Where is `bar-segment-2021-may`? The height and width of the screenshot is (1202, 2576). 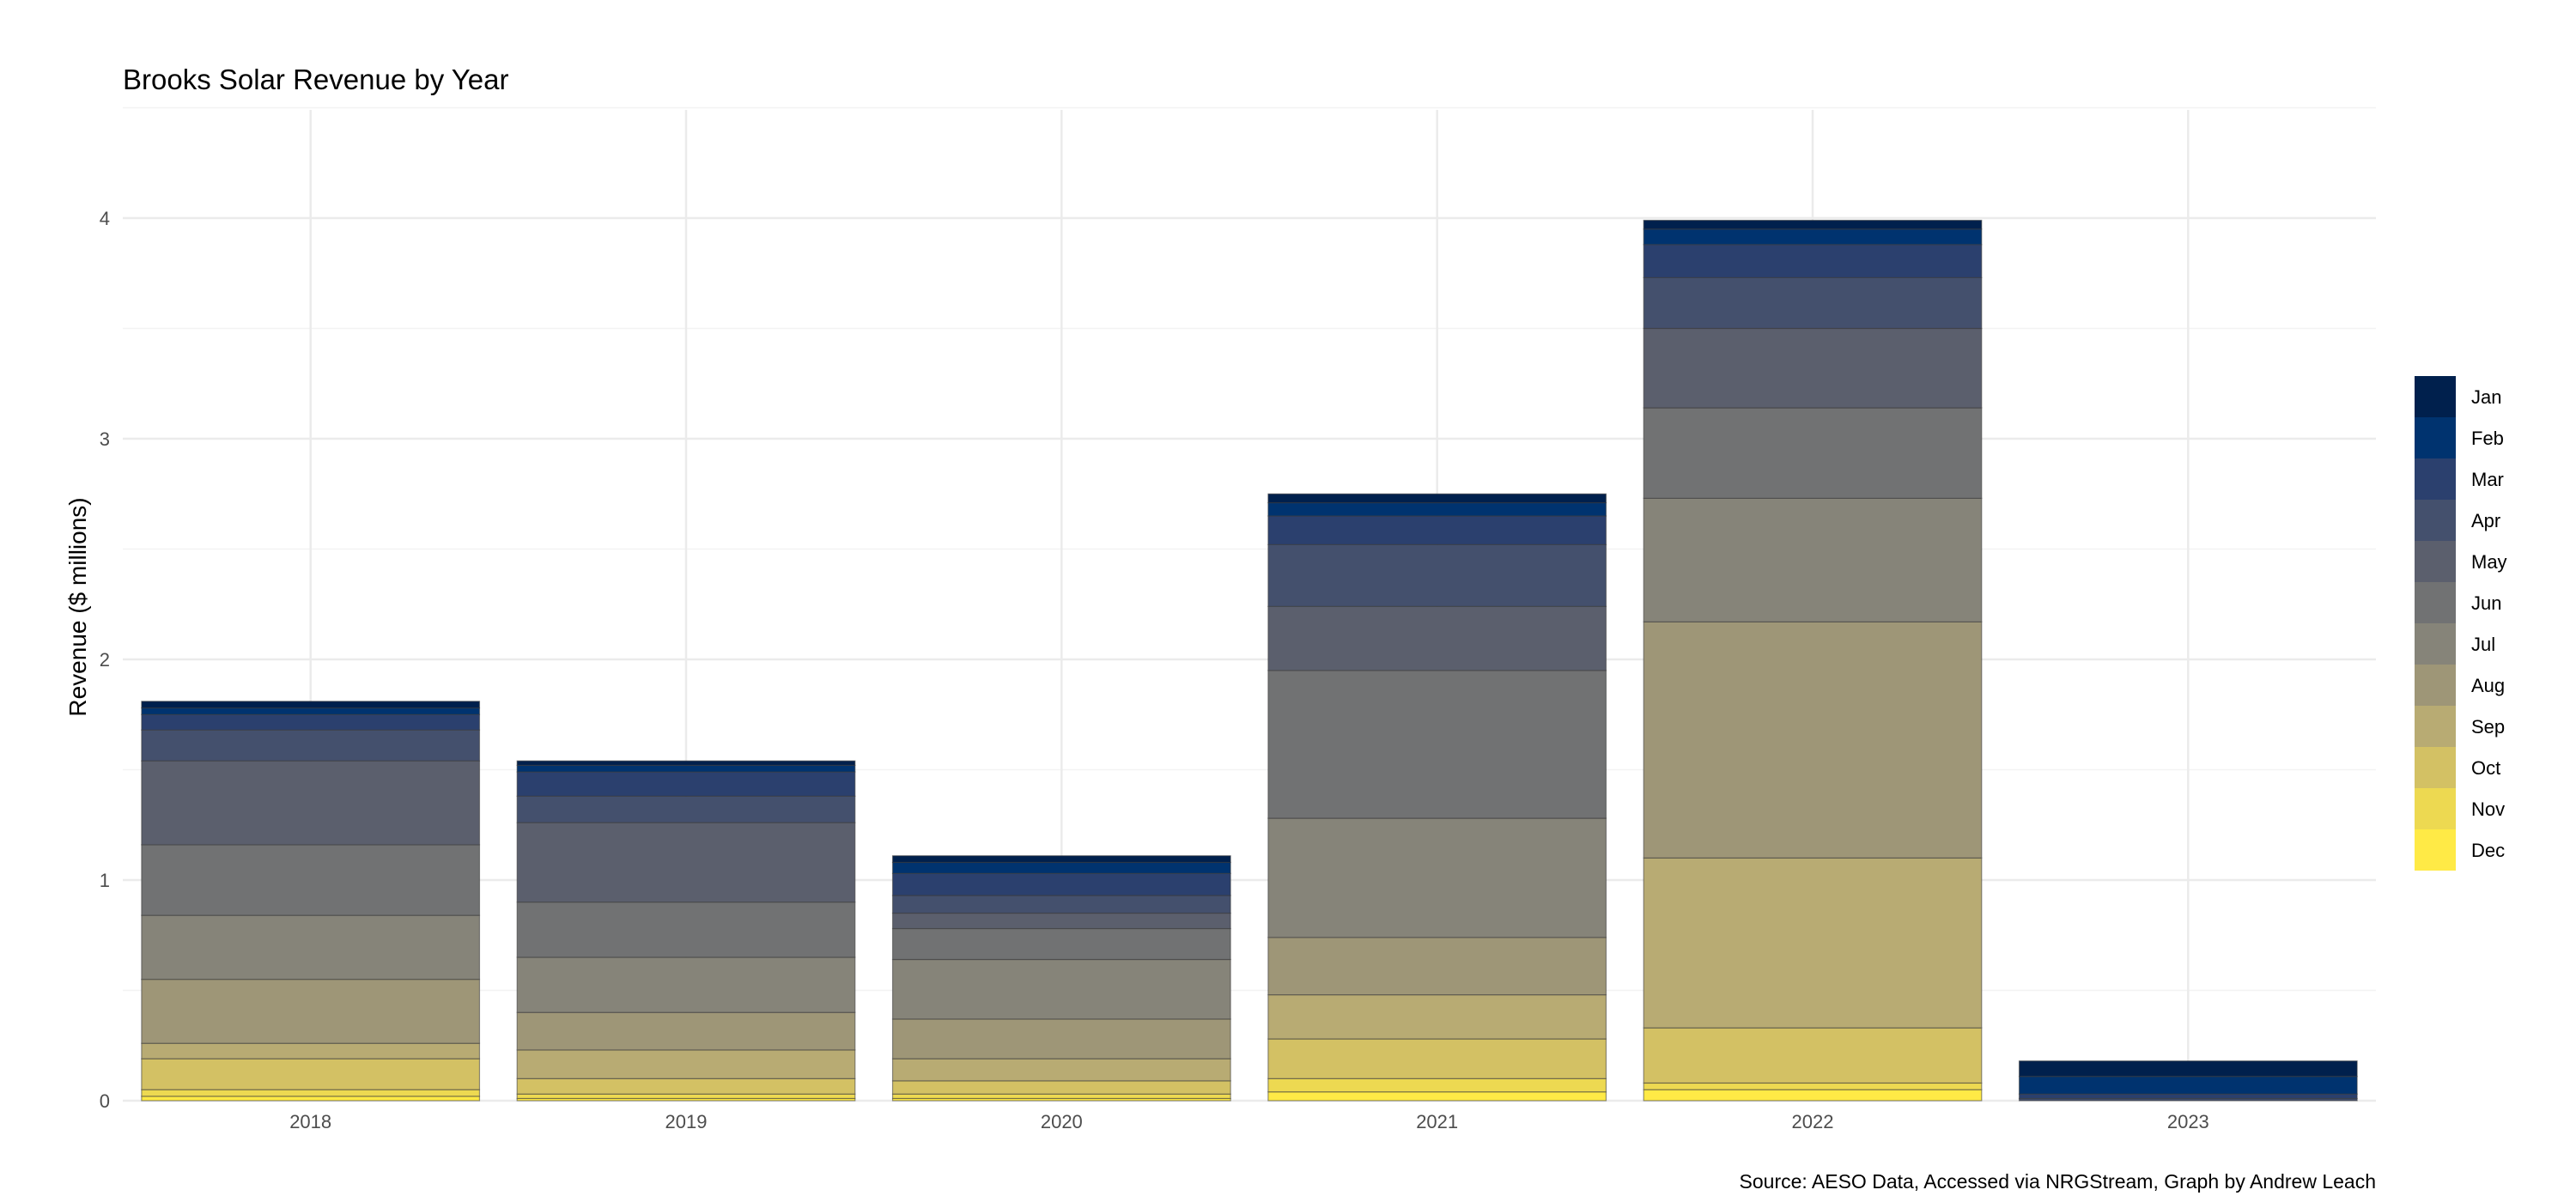
bar-segment-2021-may is located at coordinates (1437, 638).